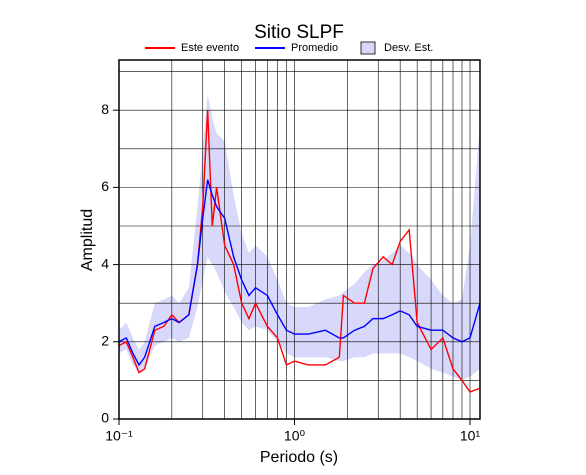  I want to click on y-tick-label: 6, so click(105, 186).